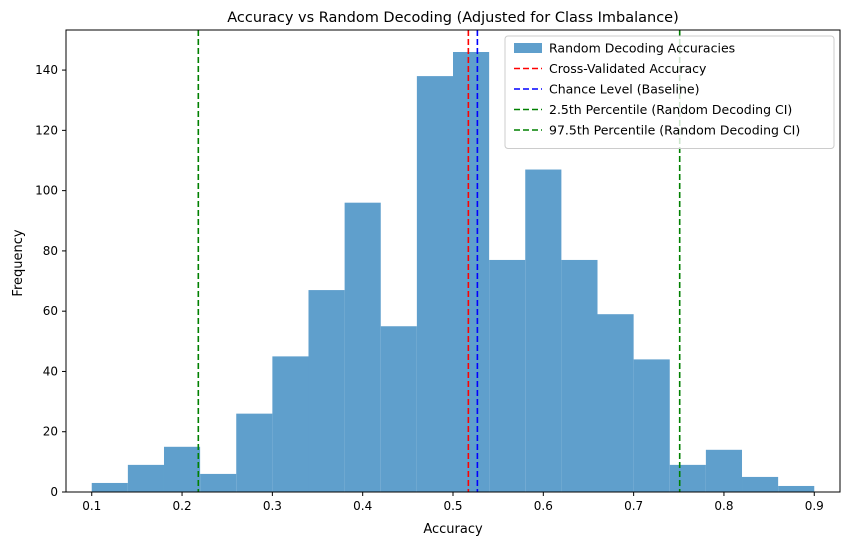 The height and width of the screenshot is (549, 850). Describe the element at coordinates (91, 506) in the screenshot. I see `x-tick-label: 0.1` at that location.